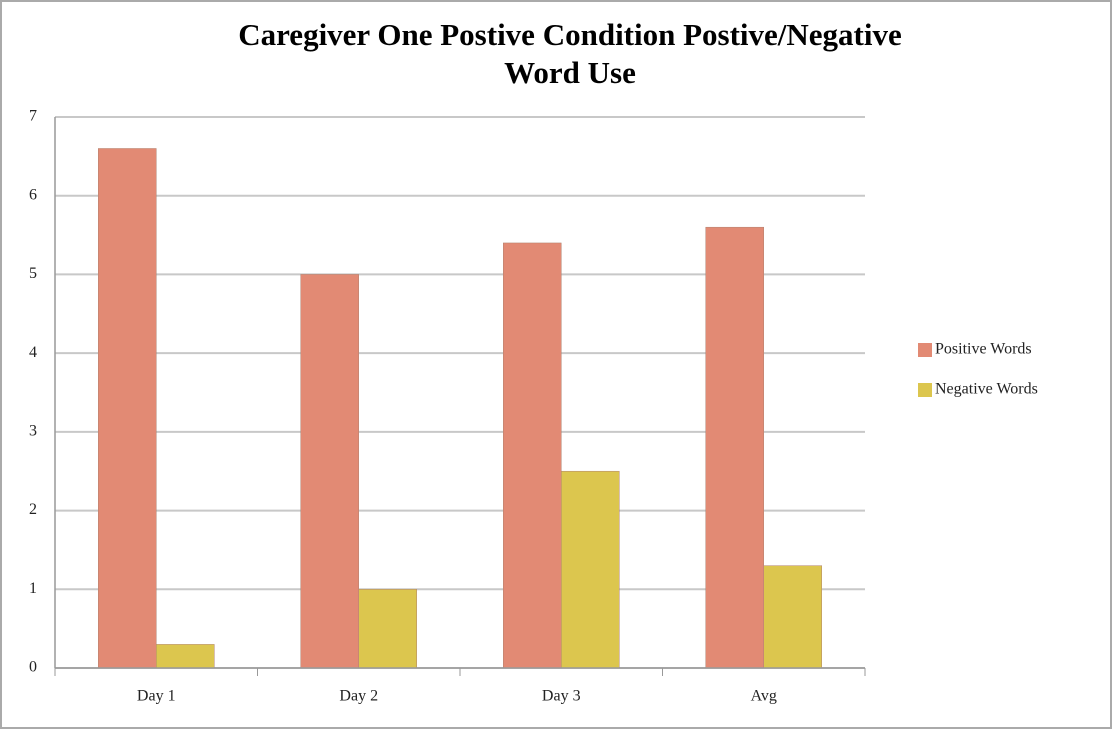 The width and height of the screenshot is (1112, 729). Describe the element at coordinates (156, 696) in the screenshot. I see `x-tick-label: Day 1` at that location.